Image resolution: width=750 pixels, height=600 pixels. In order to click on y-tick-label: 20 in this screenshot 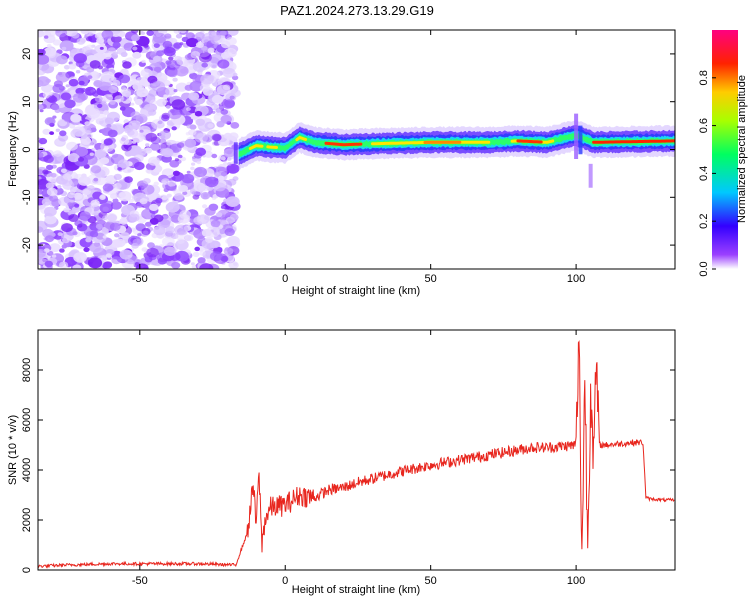, I will do `click(27, 54)`.